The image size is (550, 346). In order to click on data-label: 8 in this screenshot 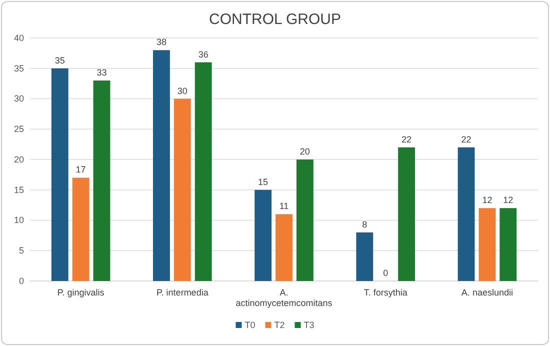, I will do `click(365, 224)`.